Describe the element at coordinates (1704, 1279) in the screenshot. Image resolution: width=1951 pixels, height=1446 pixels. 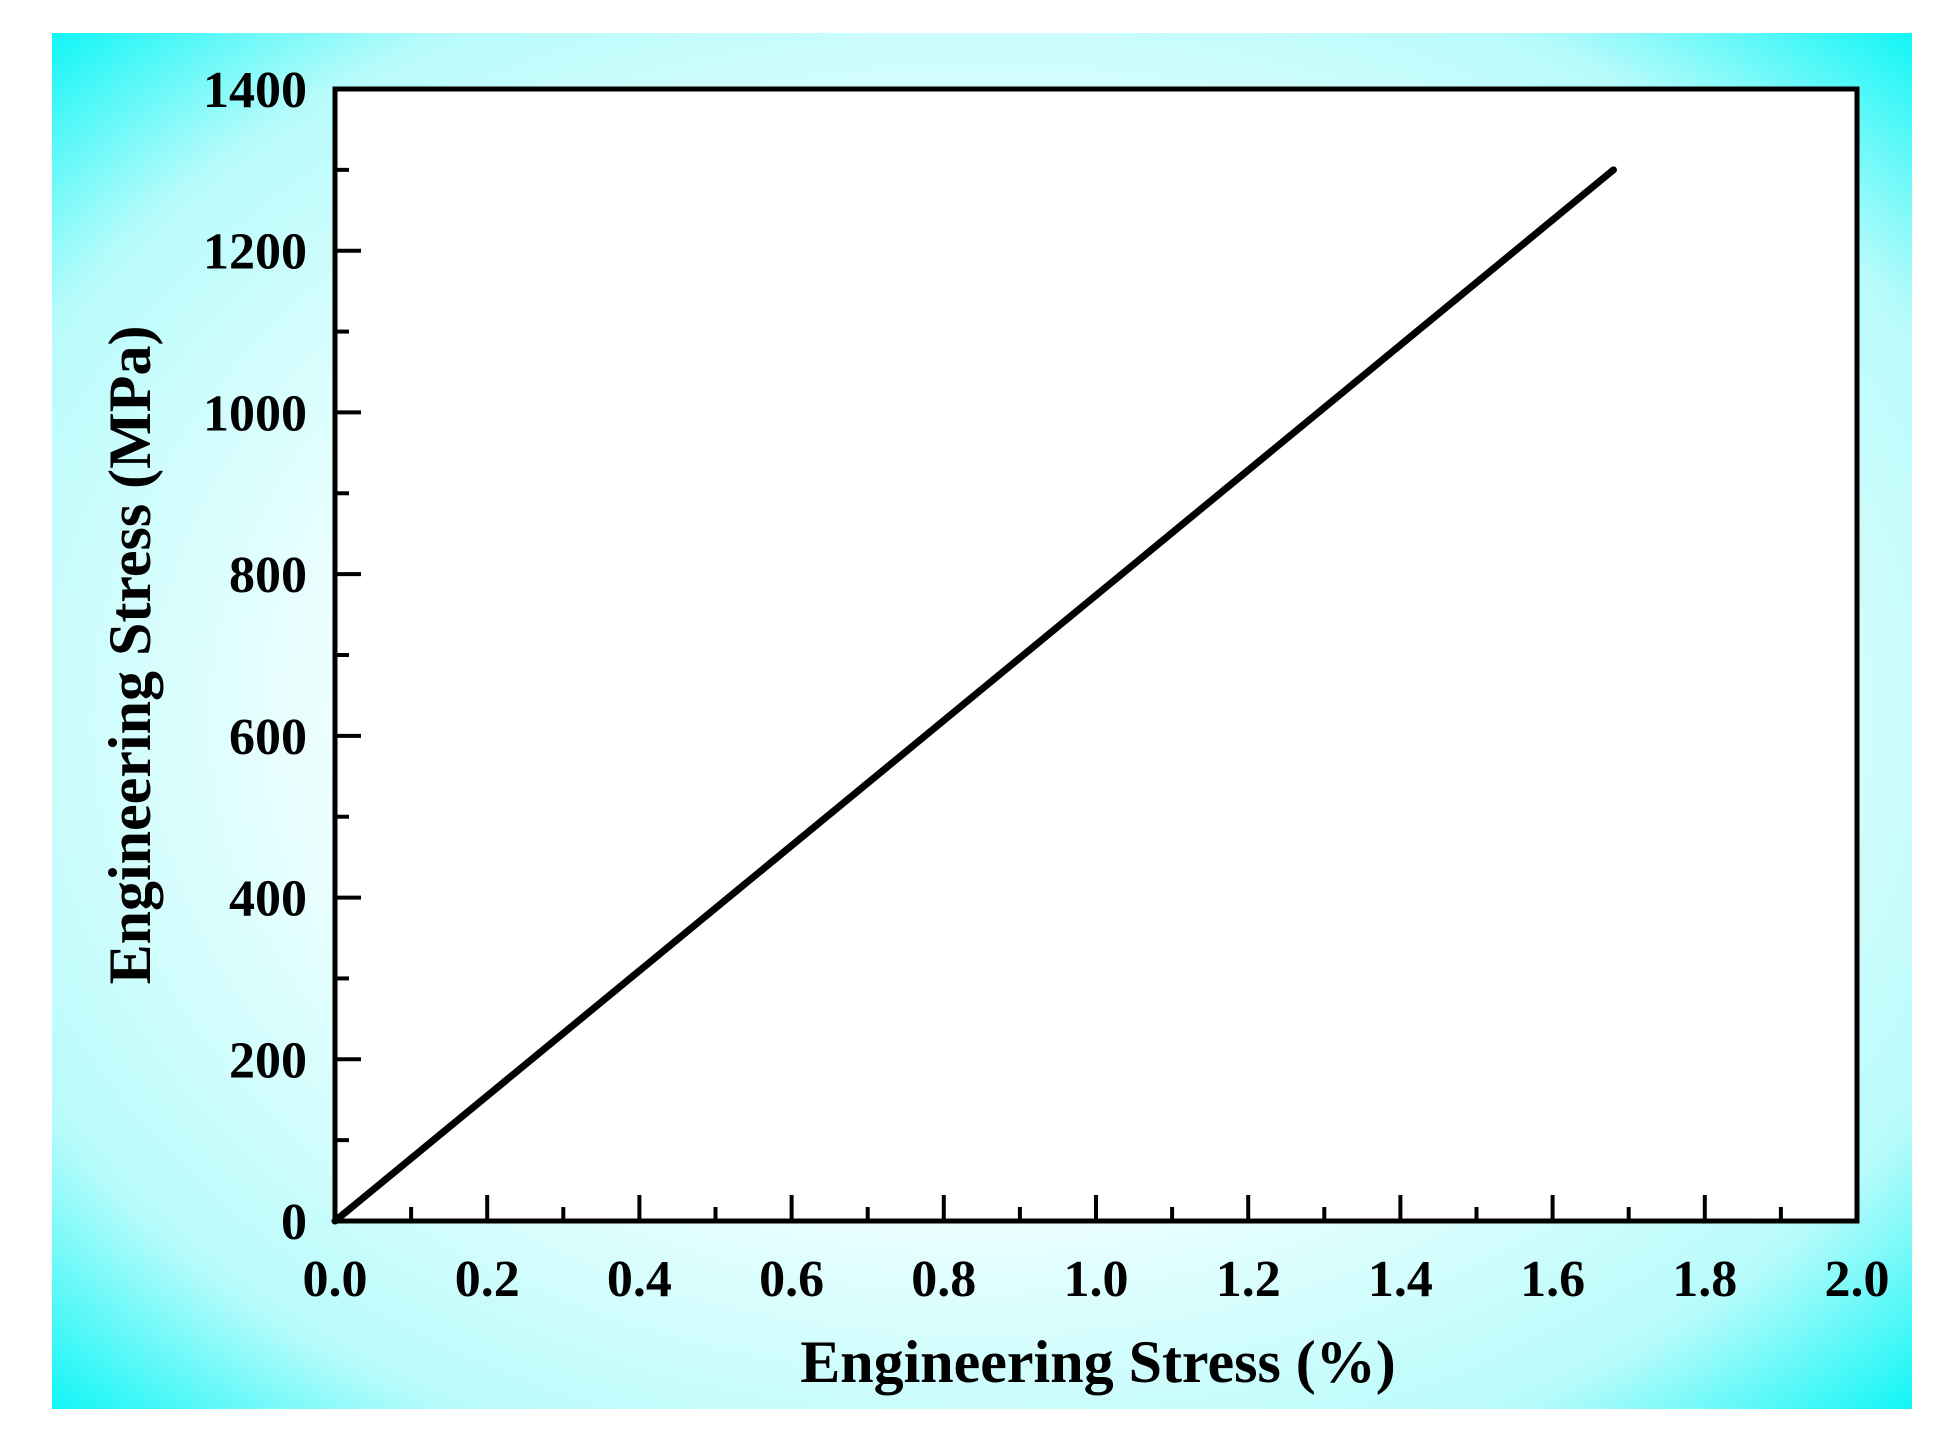
I see `x-tick-label: 1.8` at that location.